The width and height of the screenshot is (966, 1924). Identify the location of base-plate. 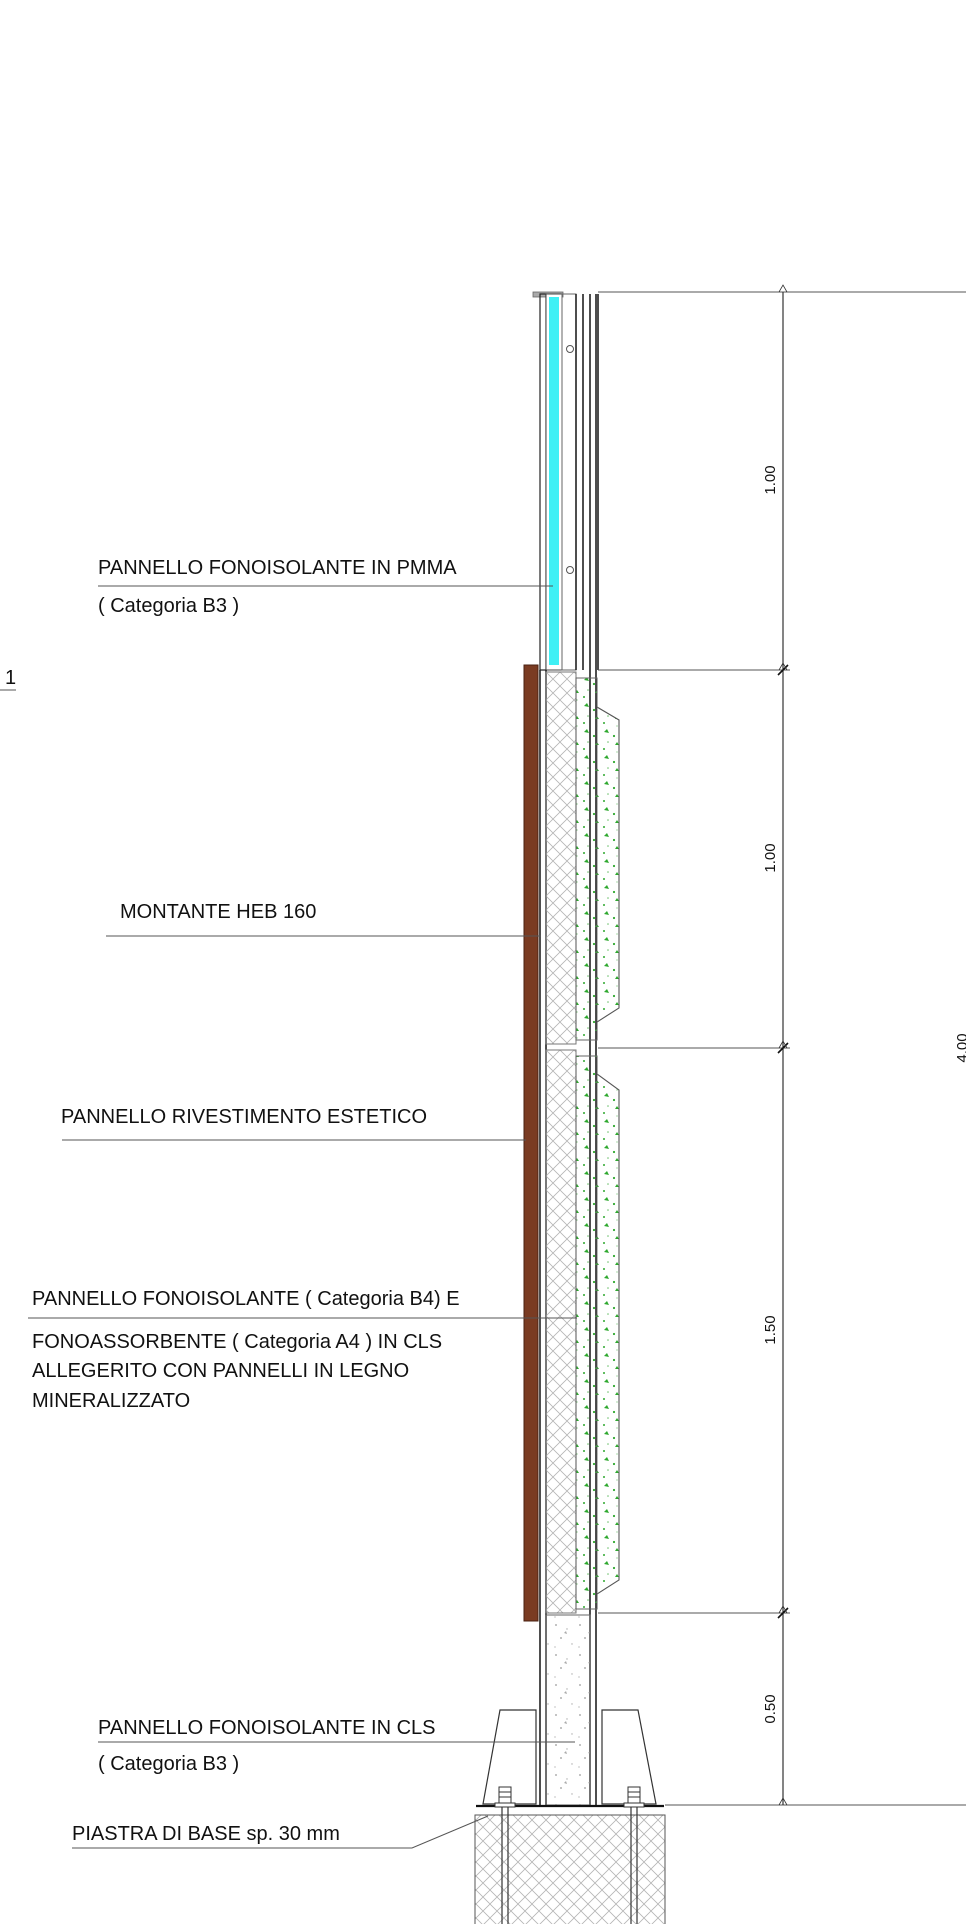
(570, 1816).